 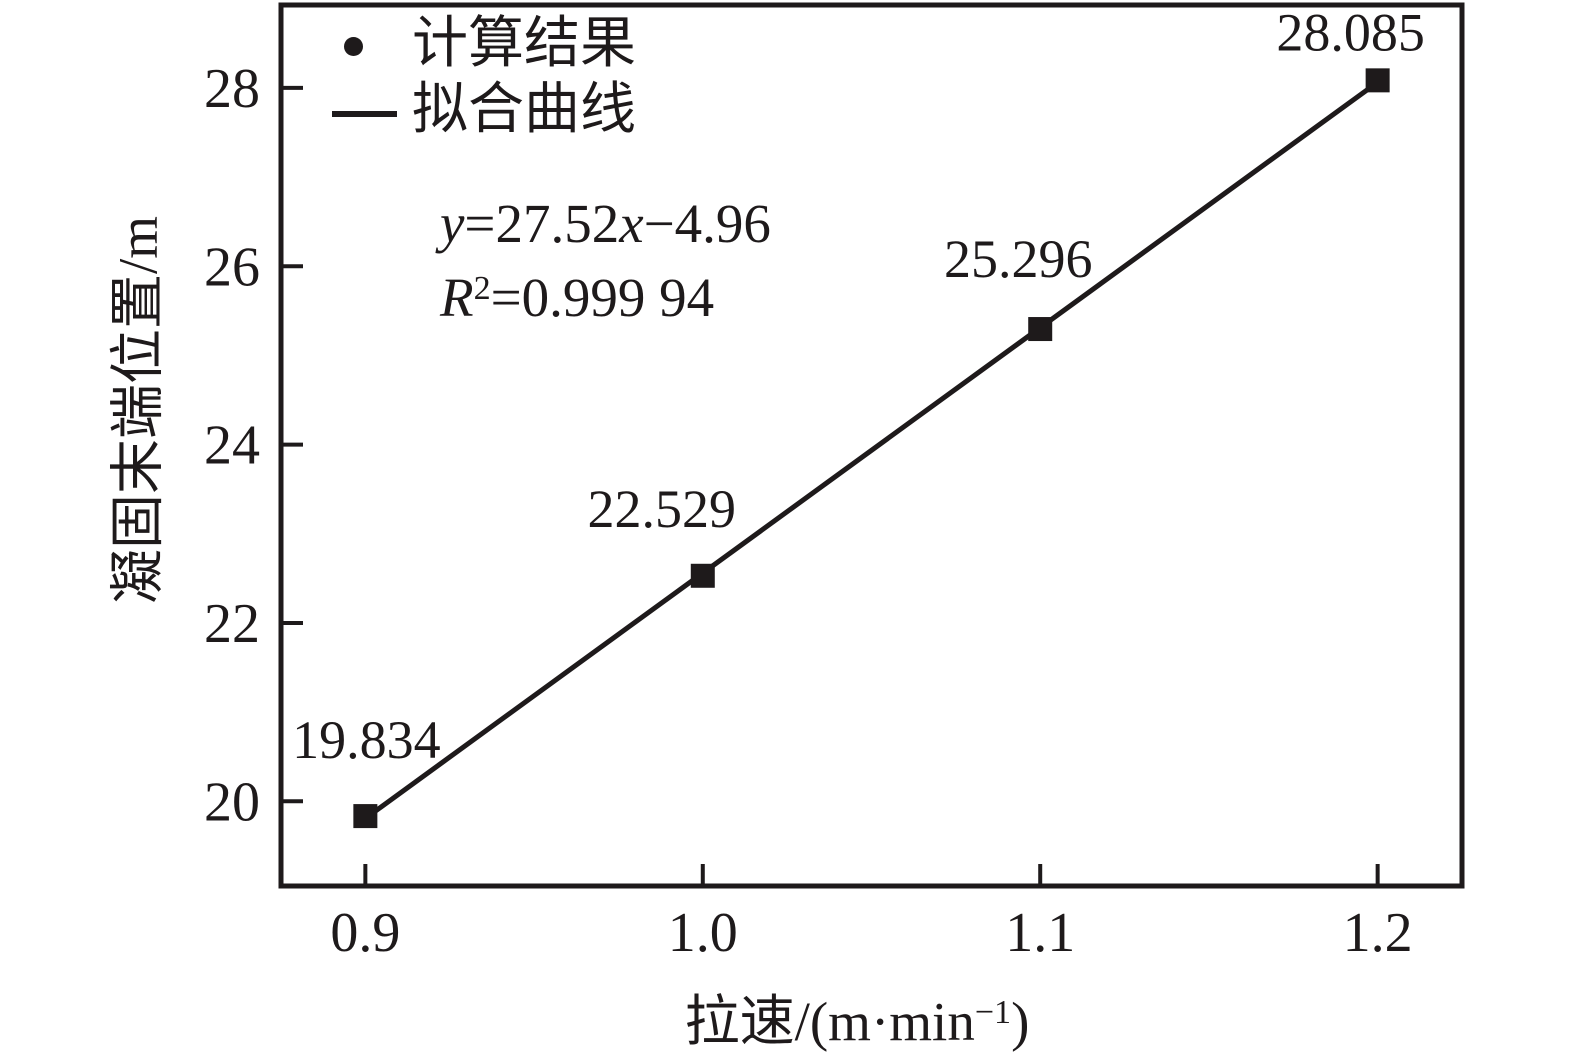 I want to click on data-point-label: 22.529, so click(x=662, y=509).